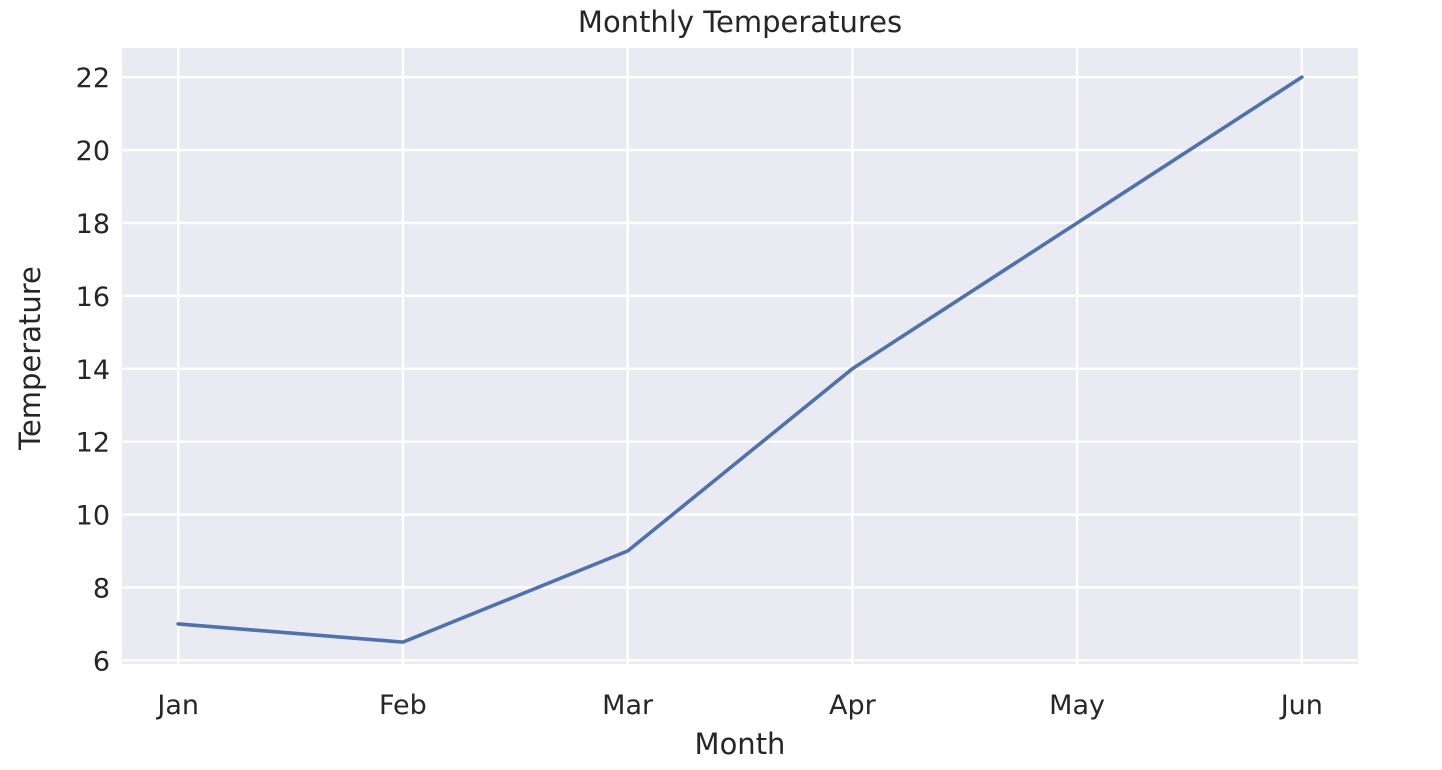 The image size is (1442, 770). Describe the element at coordinates (93, 224) in the screenshot. I see `y-tick-label: 18` at that location.